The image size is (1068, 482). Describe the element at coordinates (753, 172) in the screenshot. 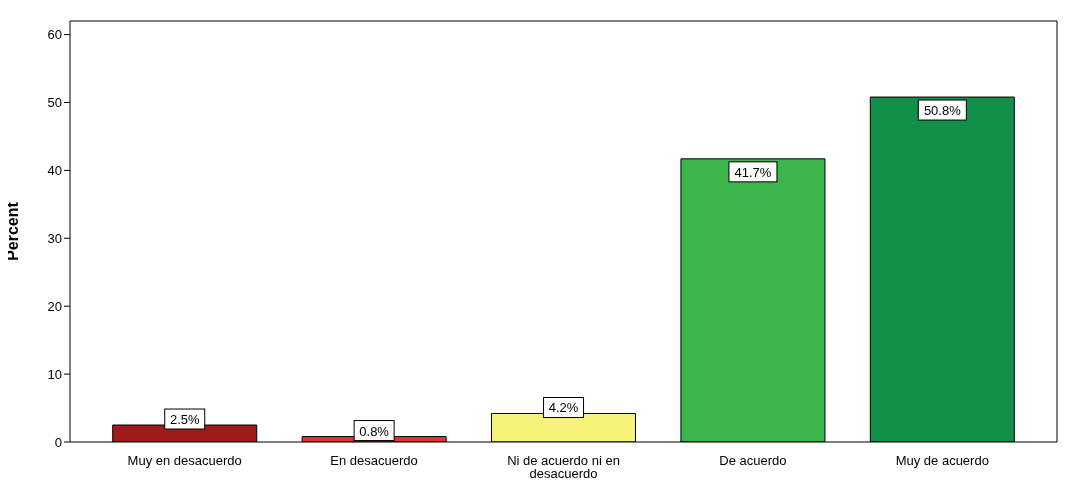

I see `data-label: 41.7%` at that location.